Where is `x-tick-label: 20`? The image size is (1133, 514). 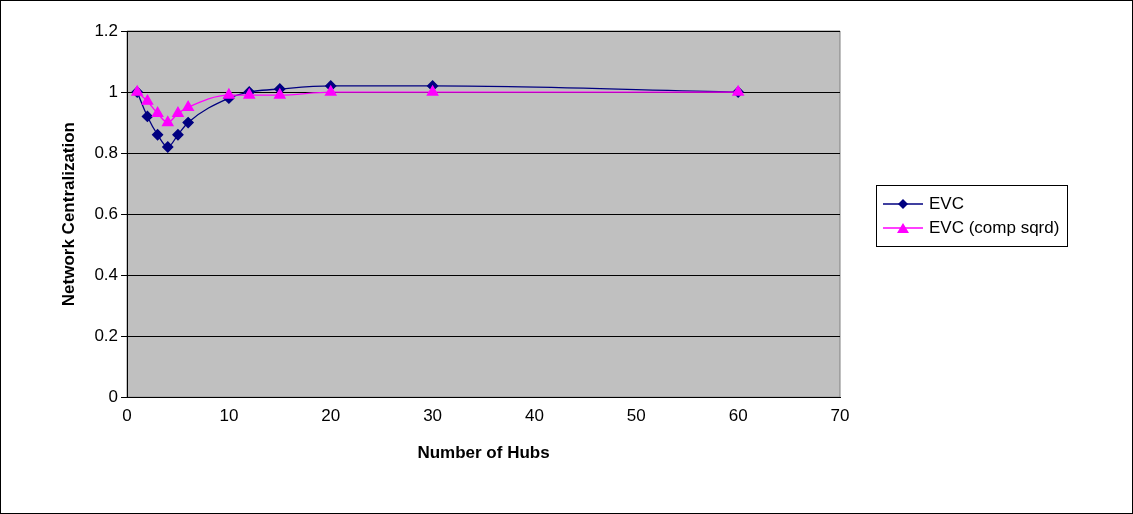 x-tick-label: 20 is located at coordinates (331, 416).